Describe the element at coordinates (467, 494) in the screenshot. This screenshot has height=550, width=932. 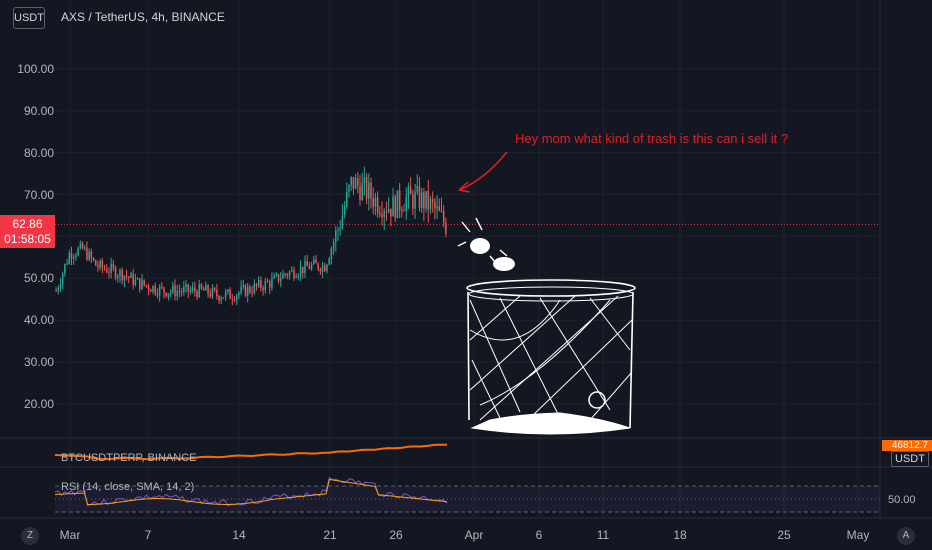
I see `rsi-indicator-pane` at that location.